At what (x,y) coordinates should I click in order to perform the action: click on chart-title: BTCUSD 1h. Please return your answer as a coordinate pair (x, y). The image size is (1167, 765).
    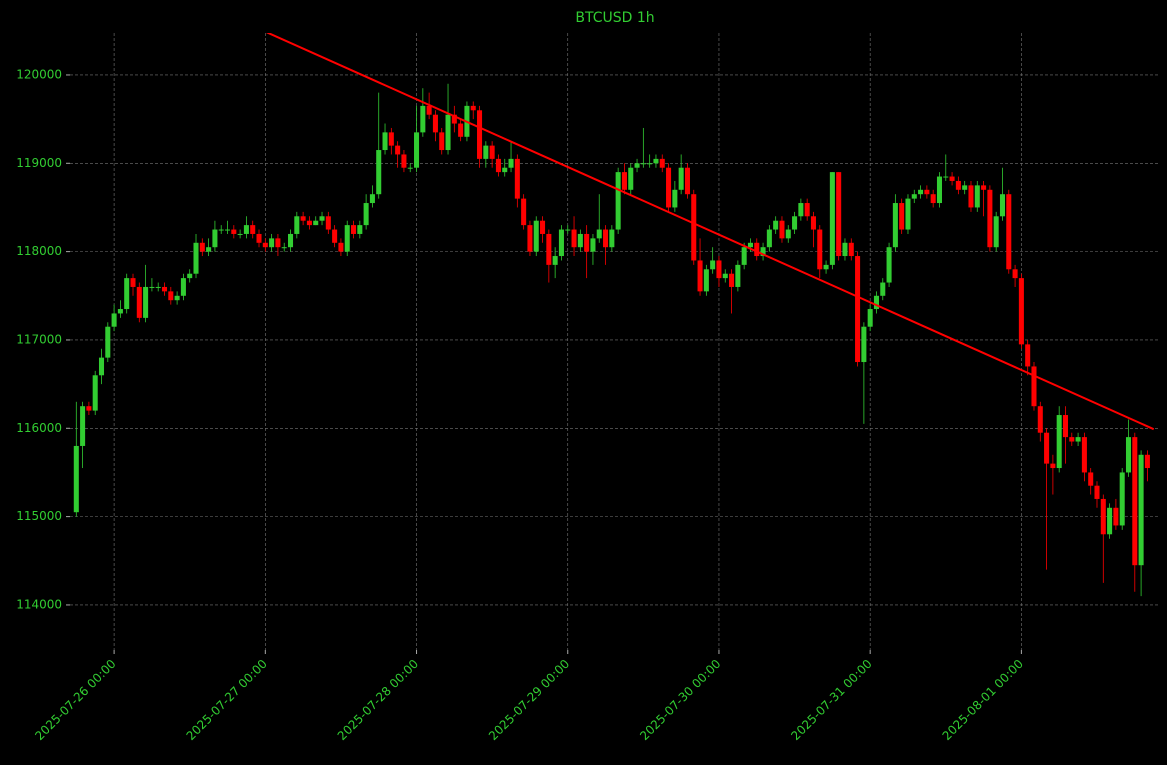
    Looking at the image, I should click on (614, 18).